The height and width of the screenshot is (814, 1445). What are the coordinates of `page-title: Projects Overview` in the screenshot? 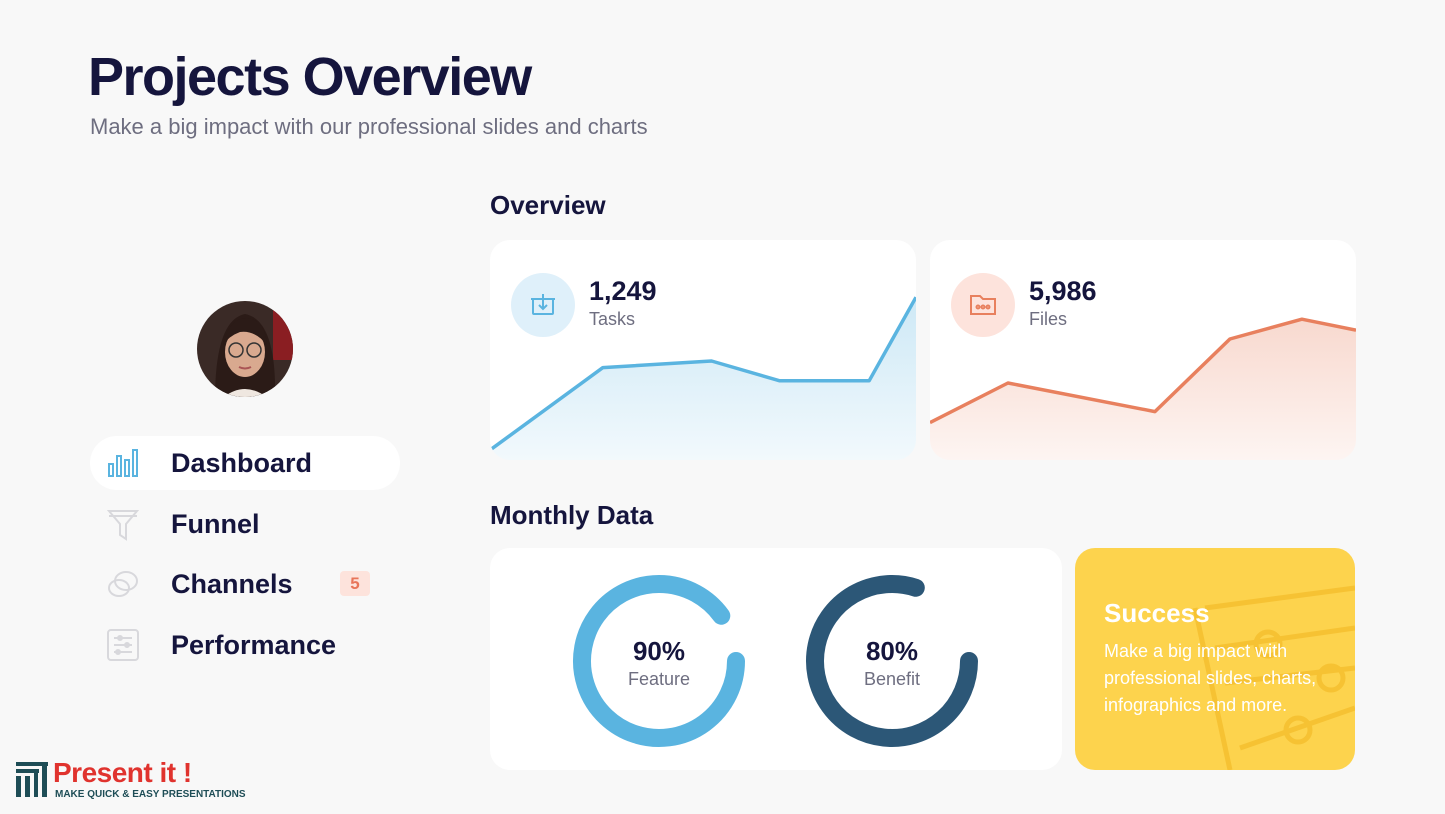 It's located at (310, 77).